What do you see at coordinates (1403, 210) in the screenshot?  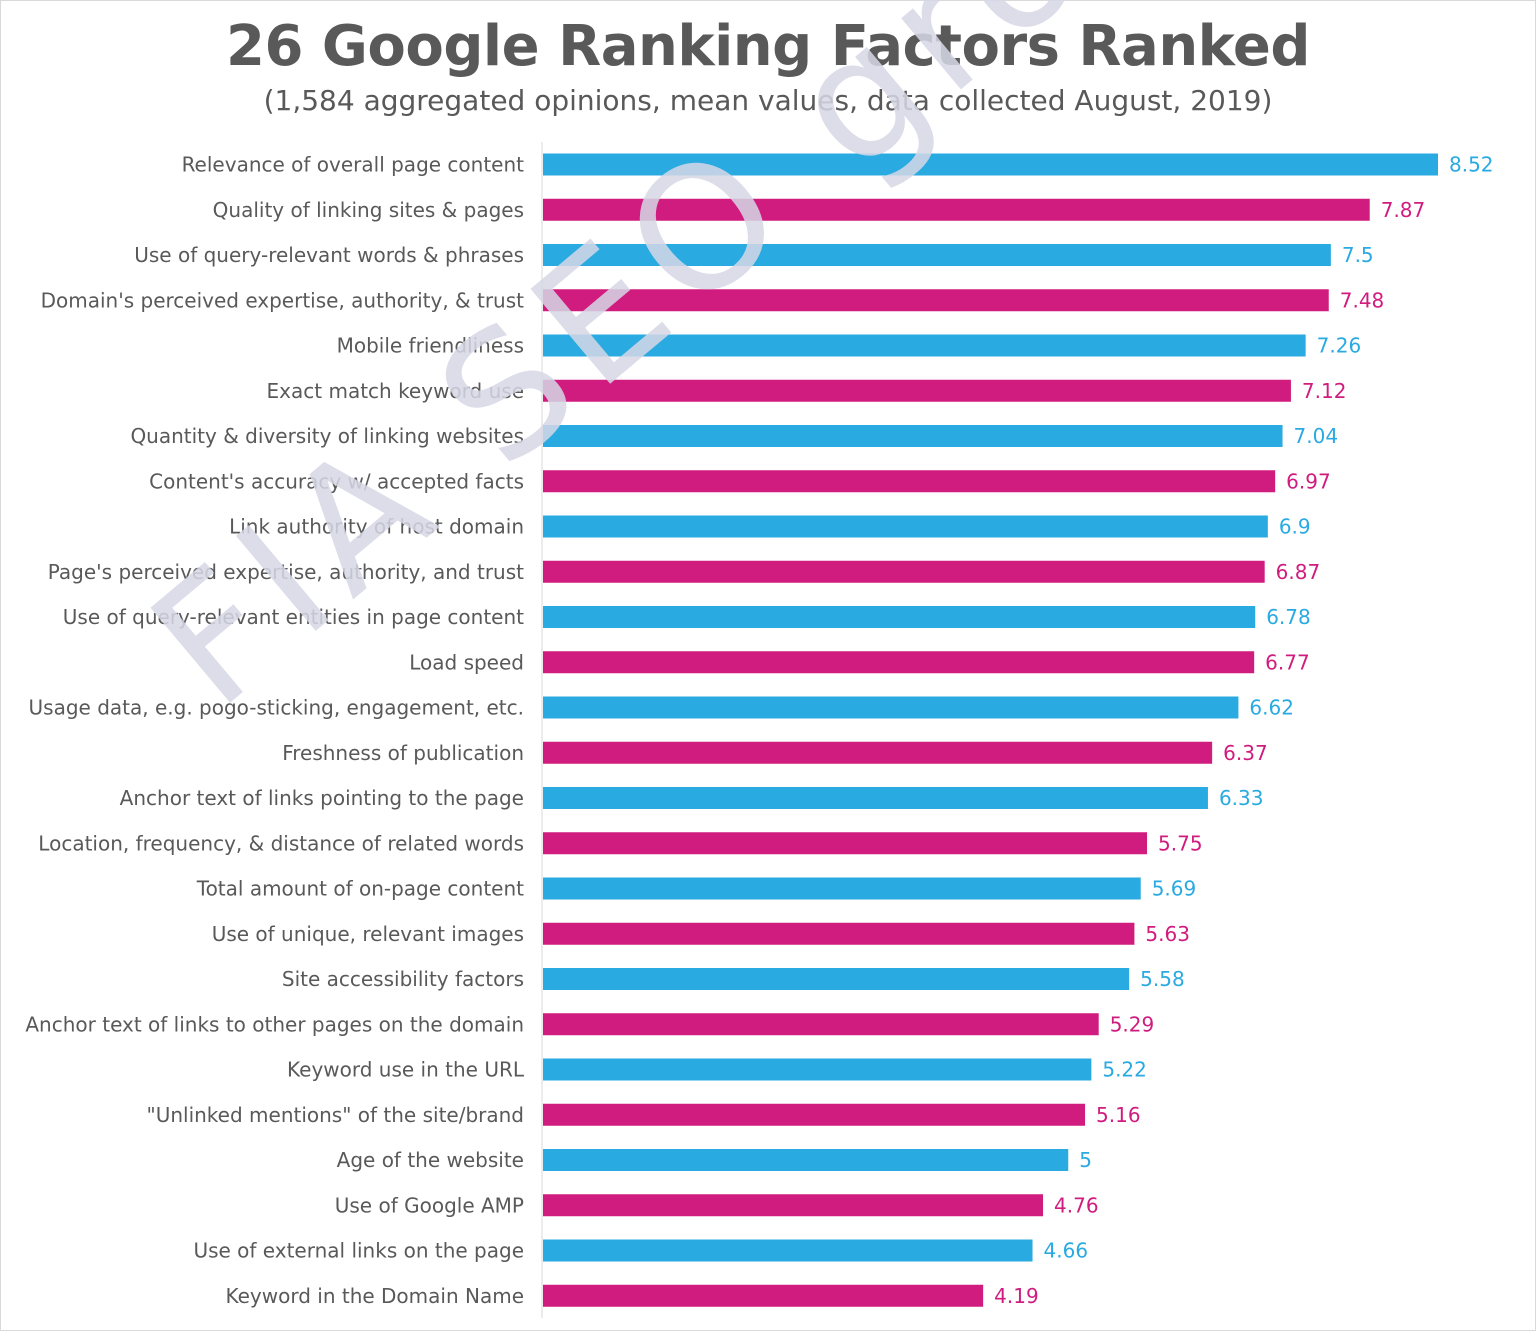 I see `data-label: 7.87` at bounding box center [1403, 210].